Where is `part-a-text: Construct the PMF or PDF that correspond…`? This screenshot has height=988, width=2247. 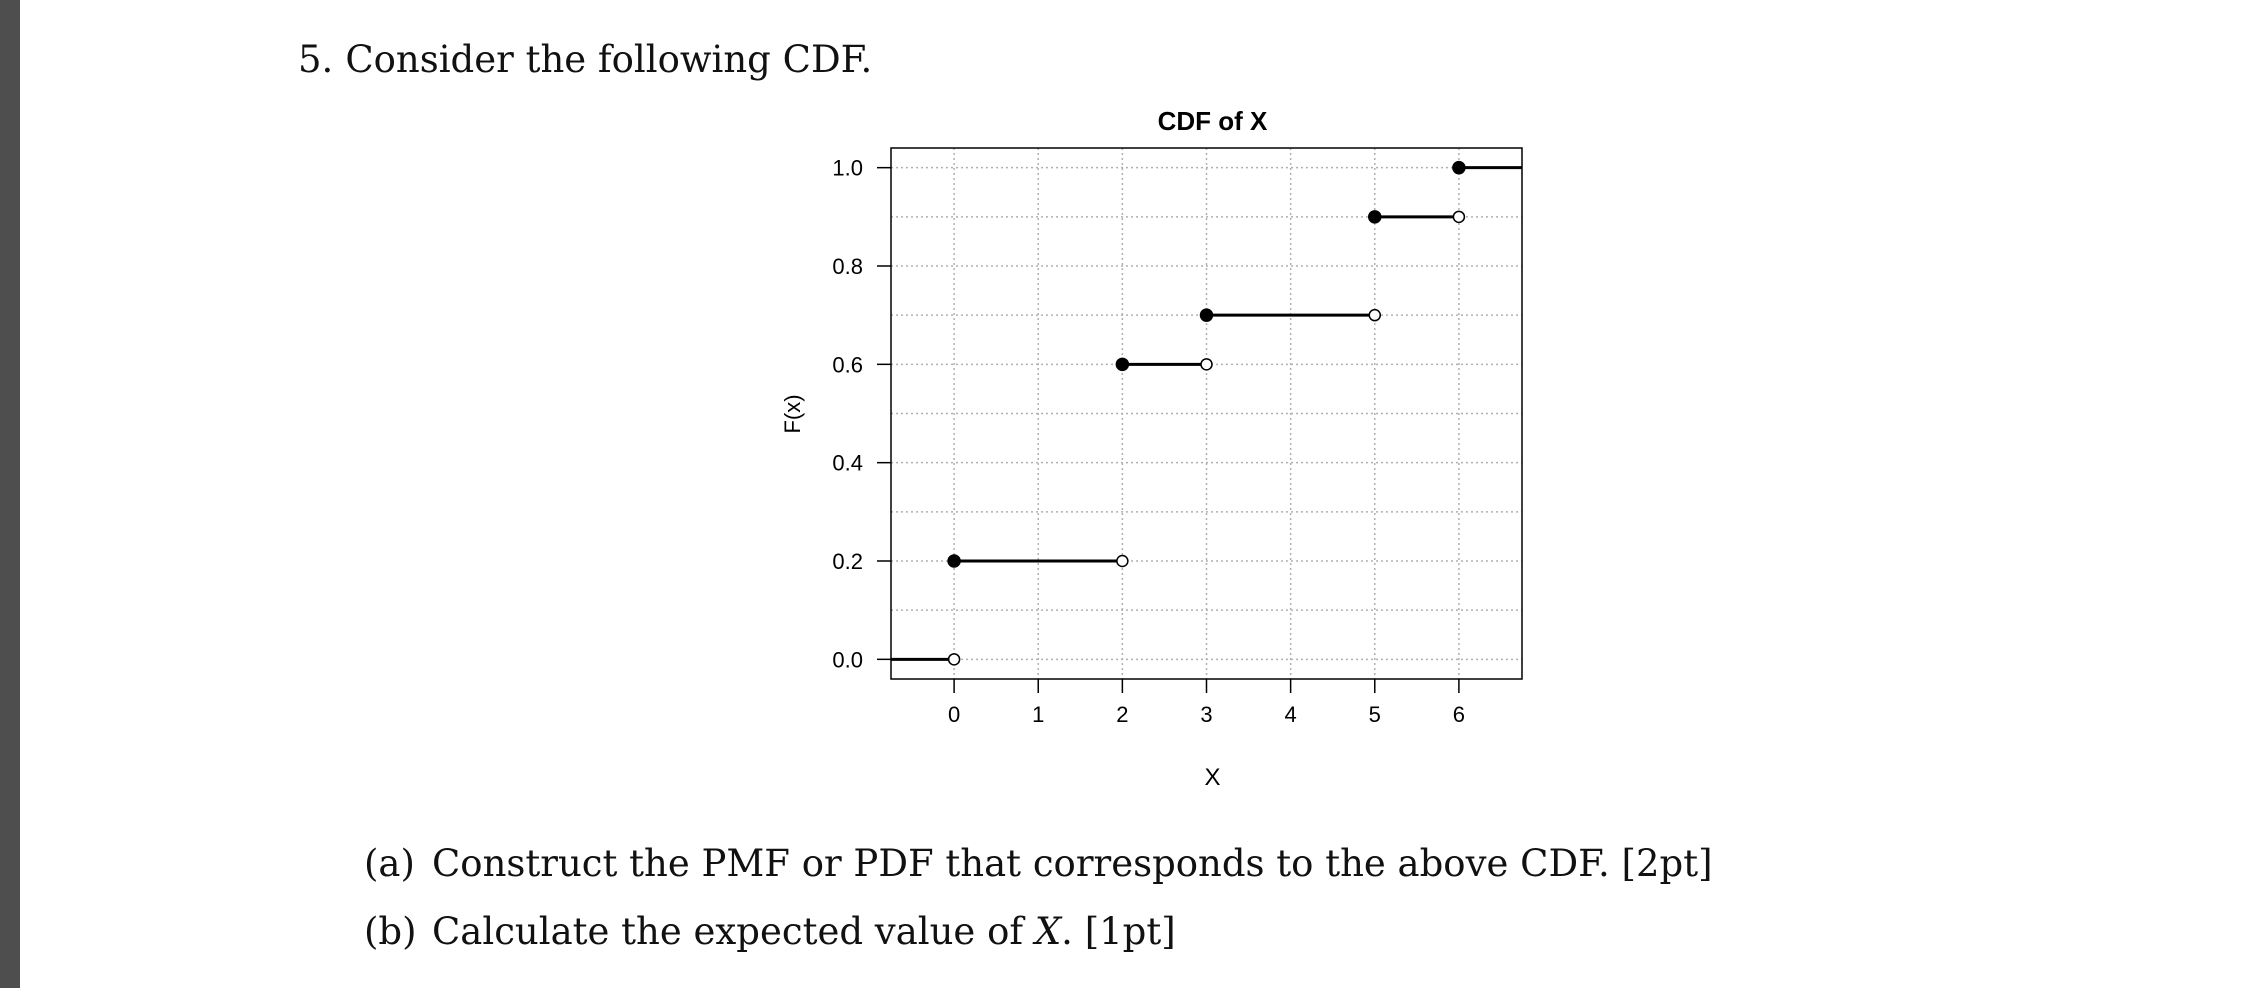
part-a-text: Construct the PMF or PDF that correspond… is located at coordinates (1072, 863).